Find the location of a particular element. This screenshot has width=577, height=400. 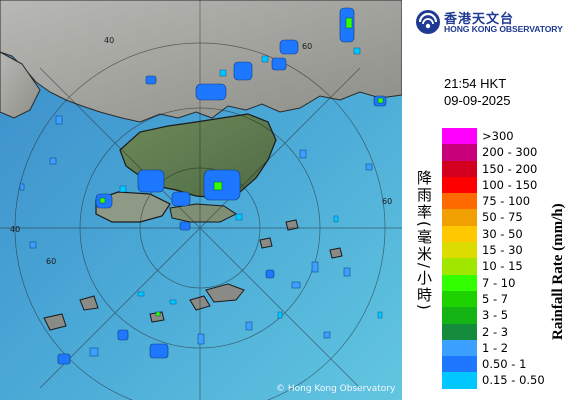

copyright-text: © Hong Kong Observatory is located at coordinates (336, 389).